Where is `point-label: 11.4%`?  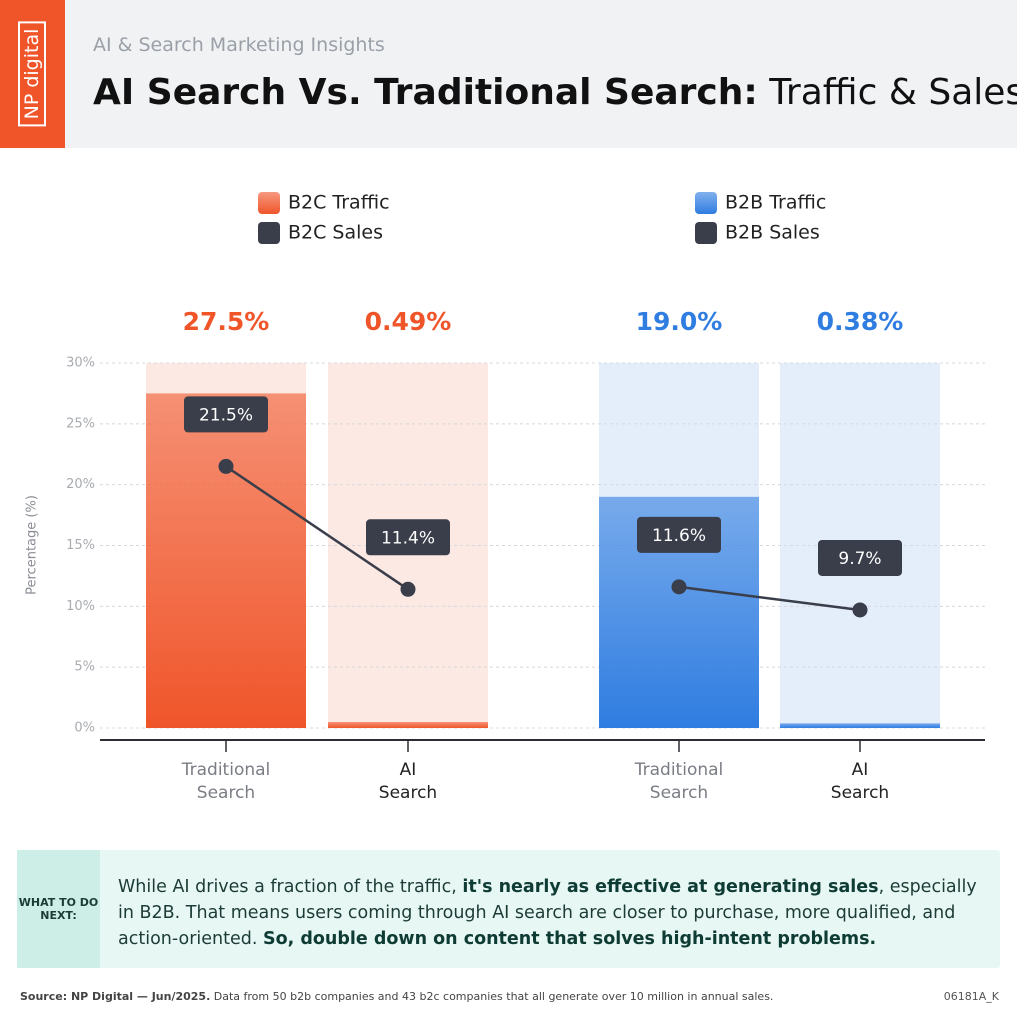
point-label: 11.4% is located at coordinates (408, 538).